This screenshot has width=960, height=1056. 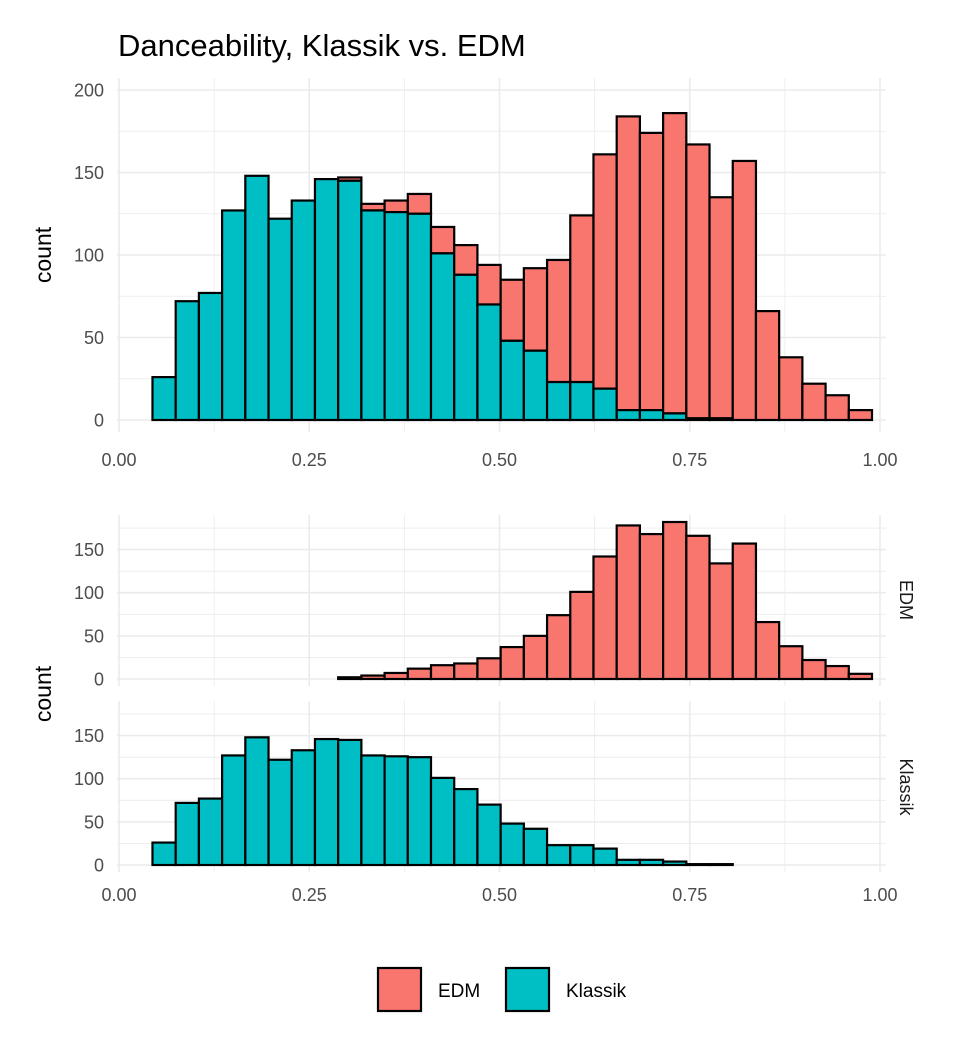 What do you see at coordinates (399, 989) in the screenshot?
I see `legend-key-edm` at bounding box center [399, 989].